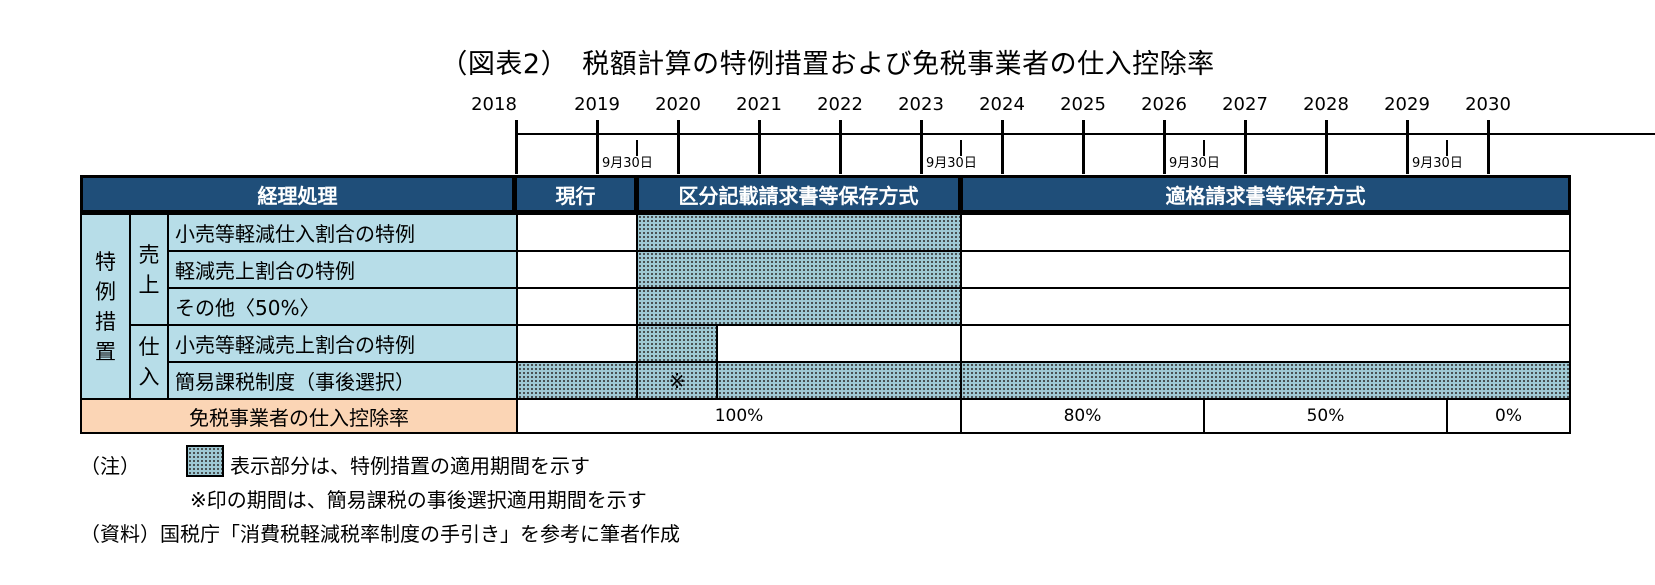 The height and width of the screenshot is (585, 1655). Describe the element at coordinates (299, 416) in the screenshot. I see `exempt-label-cell: 免税事業者の仕入控除率` at that location.